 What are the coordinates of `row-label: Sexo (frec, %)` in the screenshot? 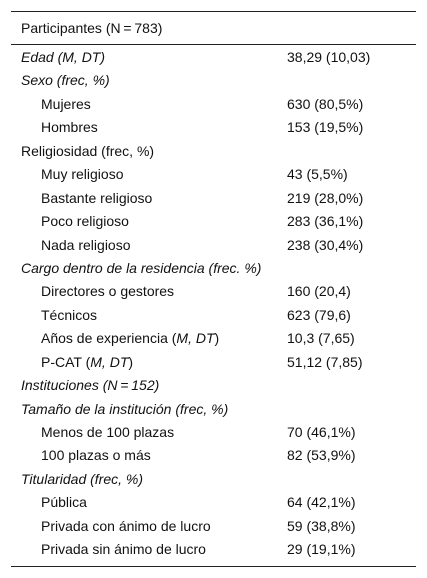 It's located at (65, 80).